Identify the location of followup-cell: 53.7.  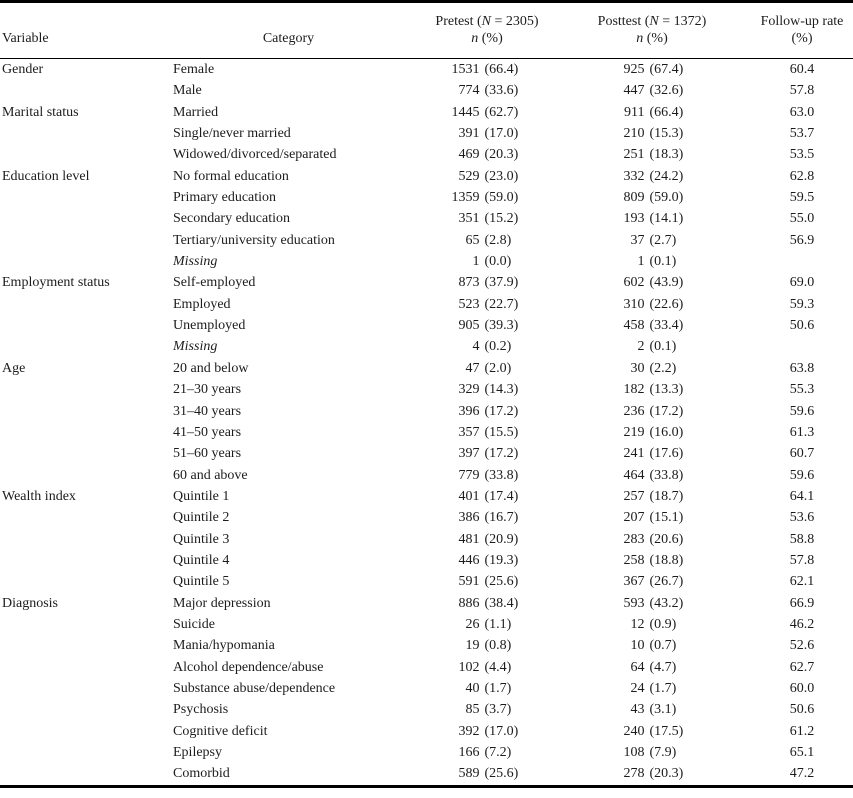
(802, 134).